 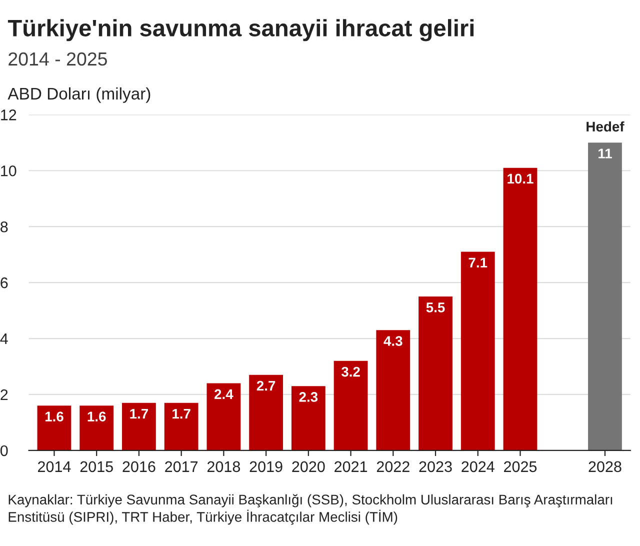 I want to click on data-label: 4.3, so click(x=393, y=341).